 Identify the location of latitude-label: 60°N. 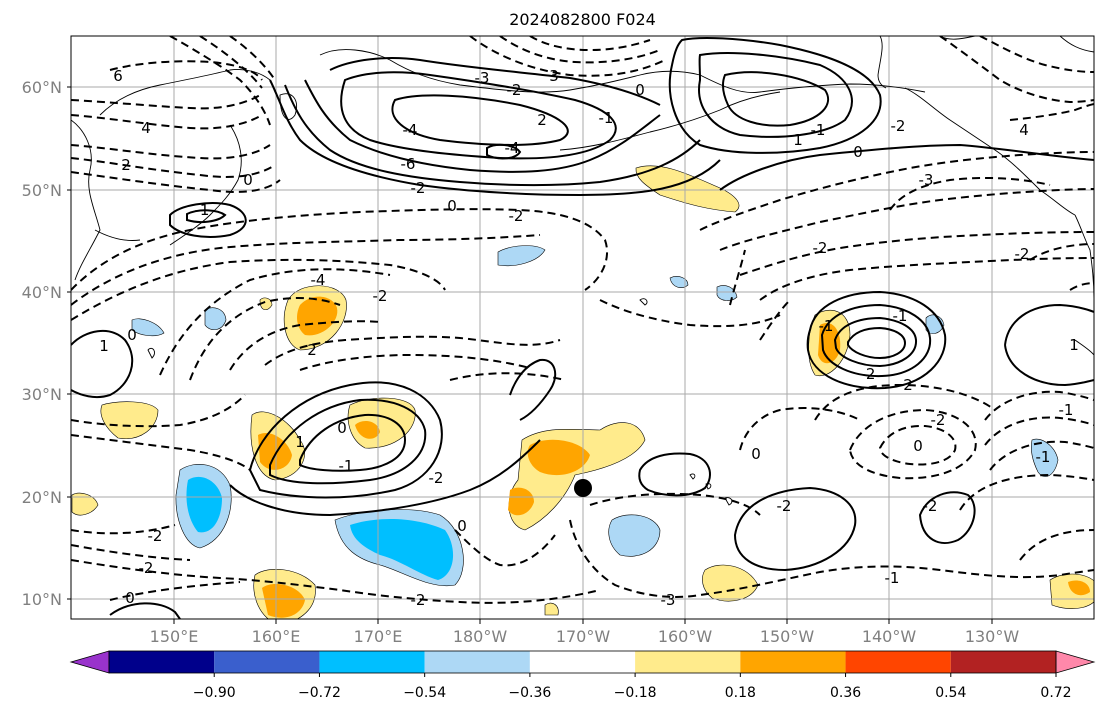
(42, 87).